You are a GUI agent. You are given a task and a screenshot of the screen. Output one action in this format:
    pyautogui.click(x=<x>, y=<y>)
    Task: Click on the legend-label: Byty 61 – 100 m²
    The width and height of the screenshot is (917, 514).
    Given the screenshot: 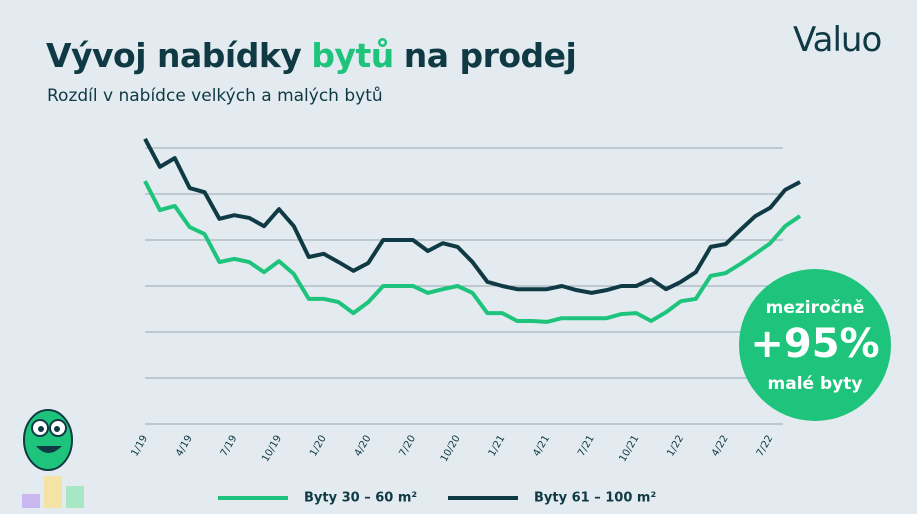 What is the action you would take?
    pyautogui.click(x=595, y=498)
    